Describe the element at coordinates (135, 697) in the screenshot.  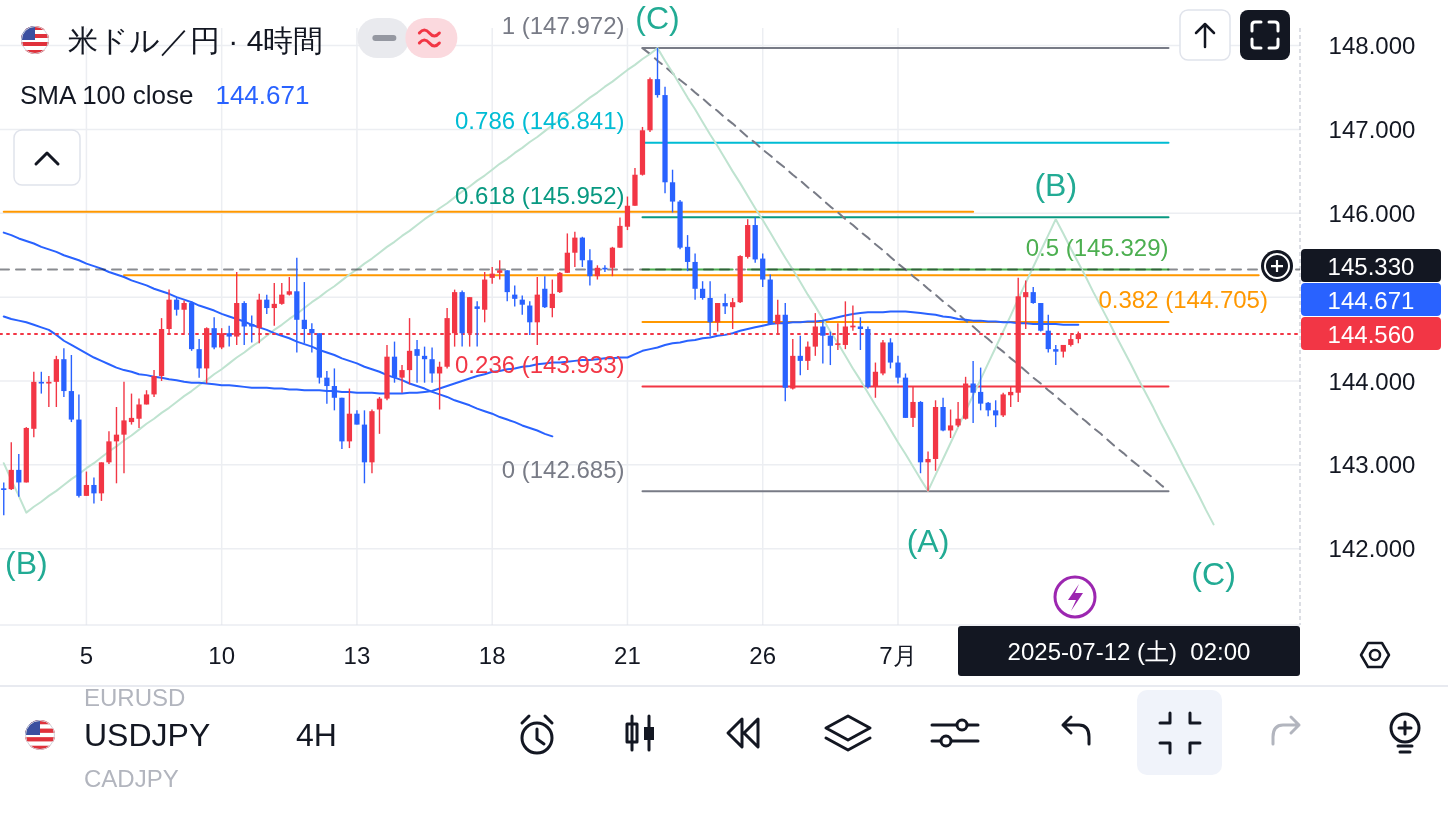
I see `text: EURUSD` at that location.